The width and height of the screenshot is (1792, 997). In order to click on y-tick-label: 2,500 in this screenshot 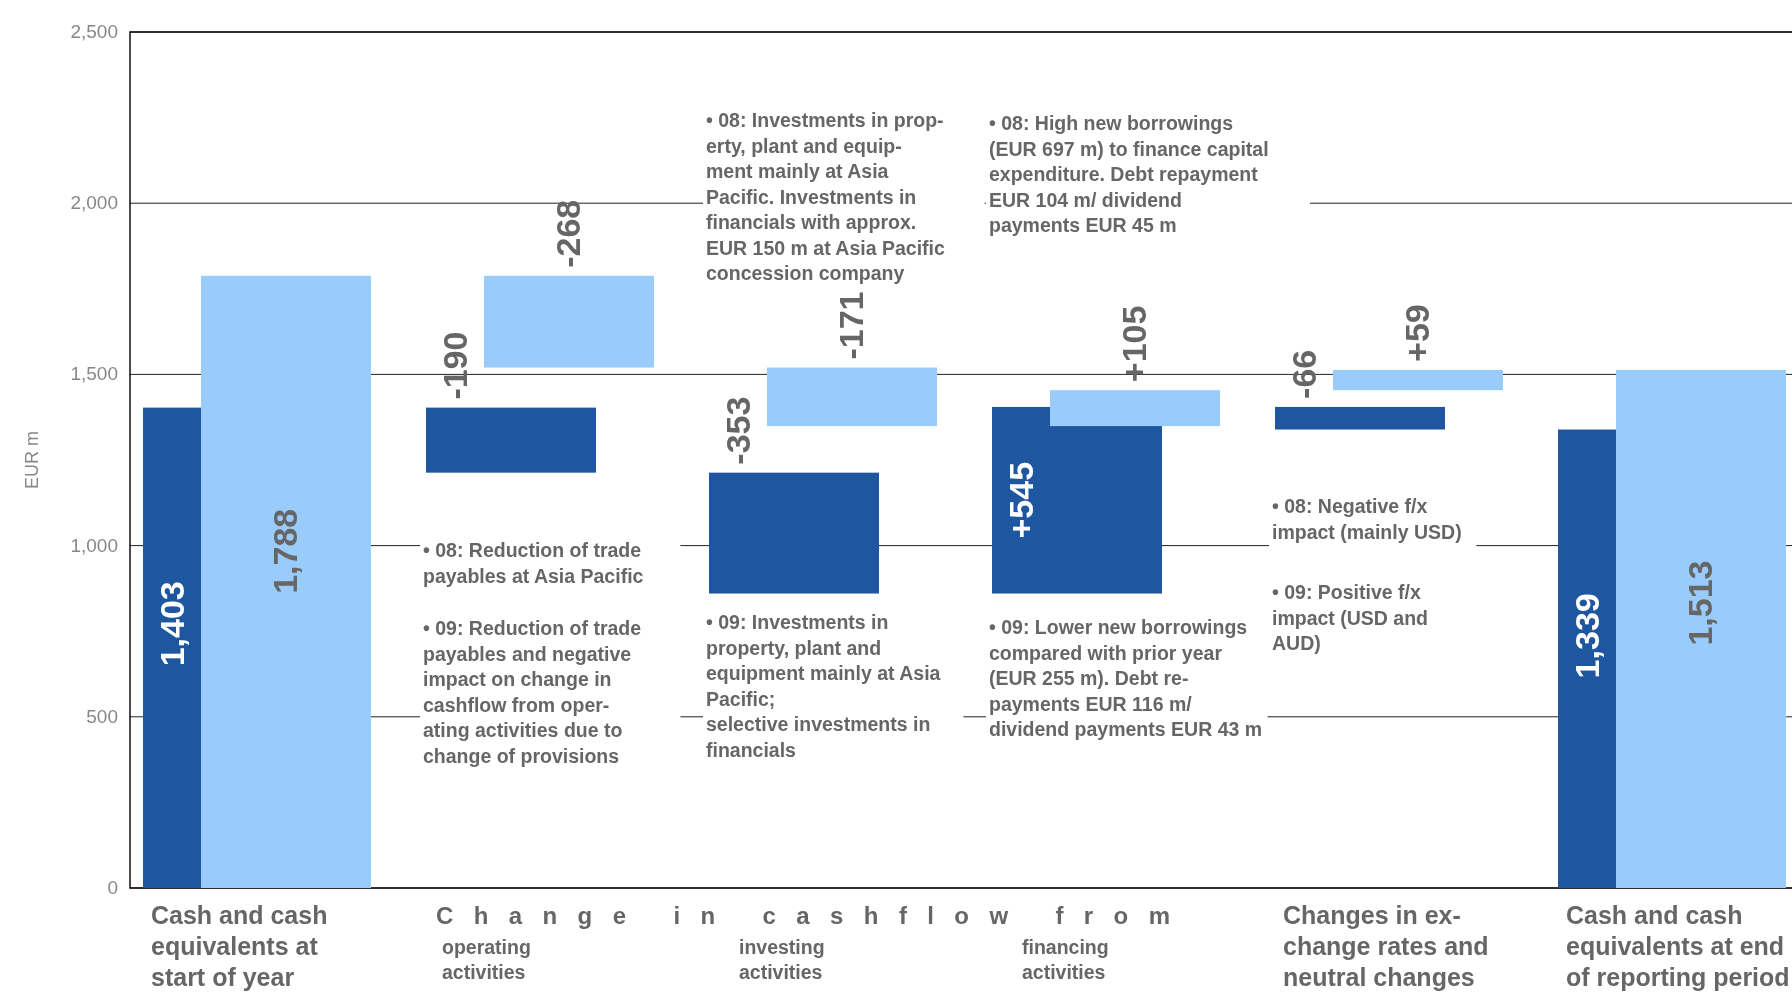, I will do `click(94, 31)`.